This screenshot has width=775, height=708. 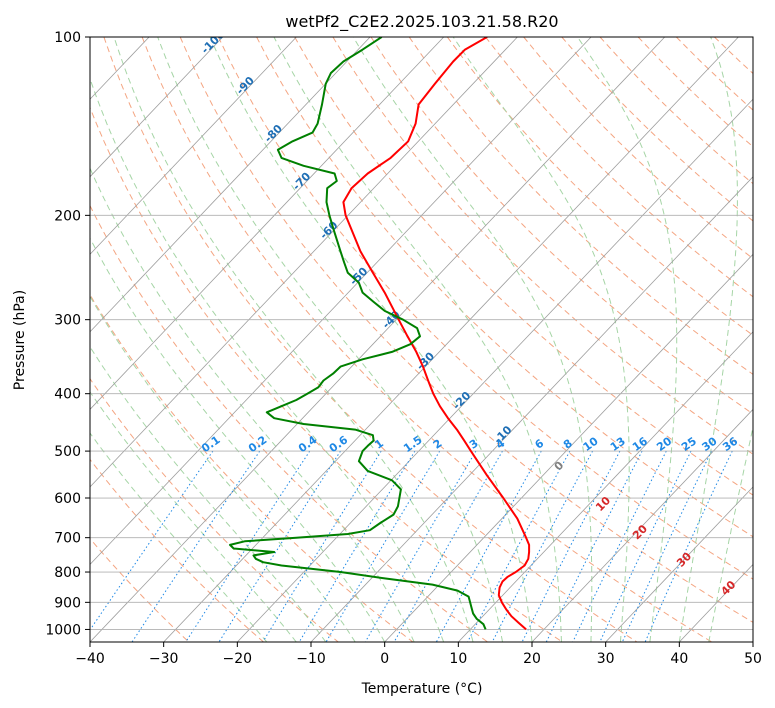 What do you see at coordinates (238, 659) in the screenshot?
I see `x-tick-label: −20` at bounding box center [238, 659].